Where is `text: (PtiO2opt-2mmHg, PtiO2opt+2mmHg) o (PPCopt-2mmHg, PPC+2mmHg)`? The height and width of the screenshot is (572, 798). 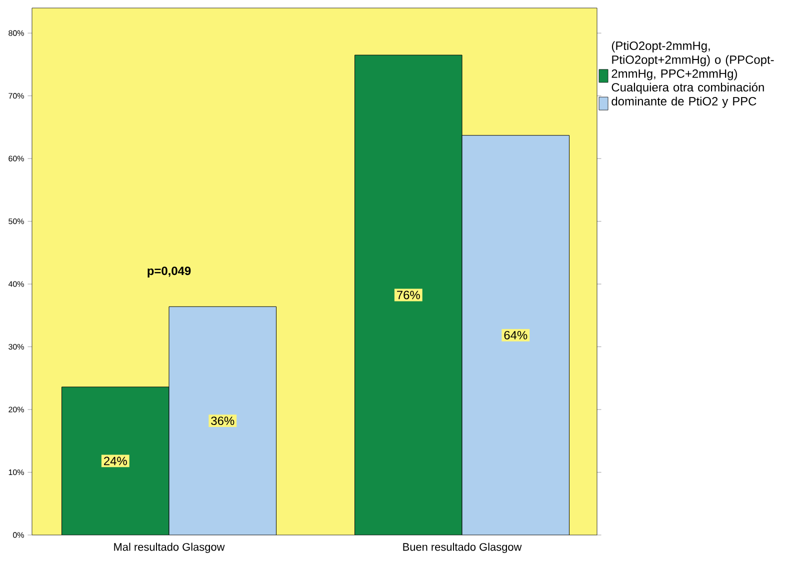
text: (PtiO2opt-2mmHg, PtiO2opt+2mmHg) o (PPCopt-2mmHg, PPC+2mmHg) is located at coordinates (693, 60).